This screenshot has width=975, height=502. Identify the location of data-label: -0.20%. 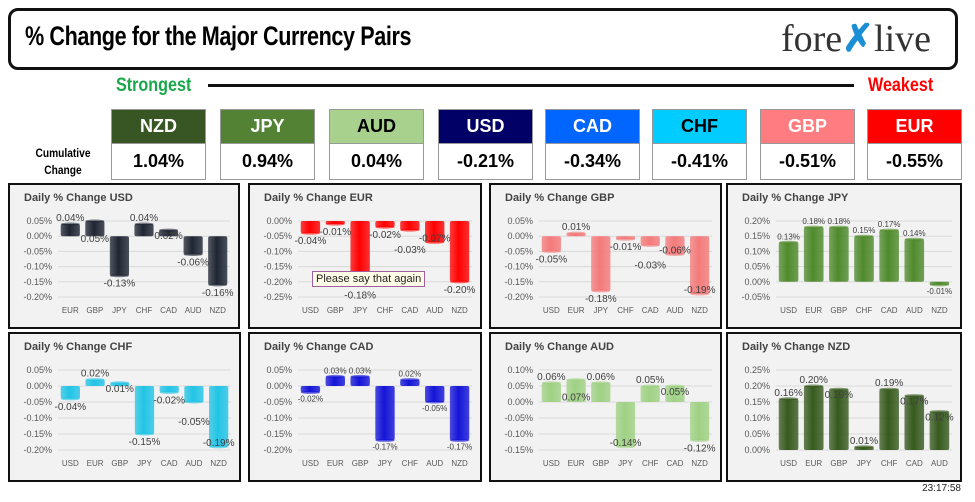
(460, 290).